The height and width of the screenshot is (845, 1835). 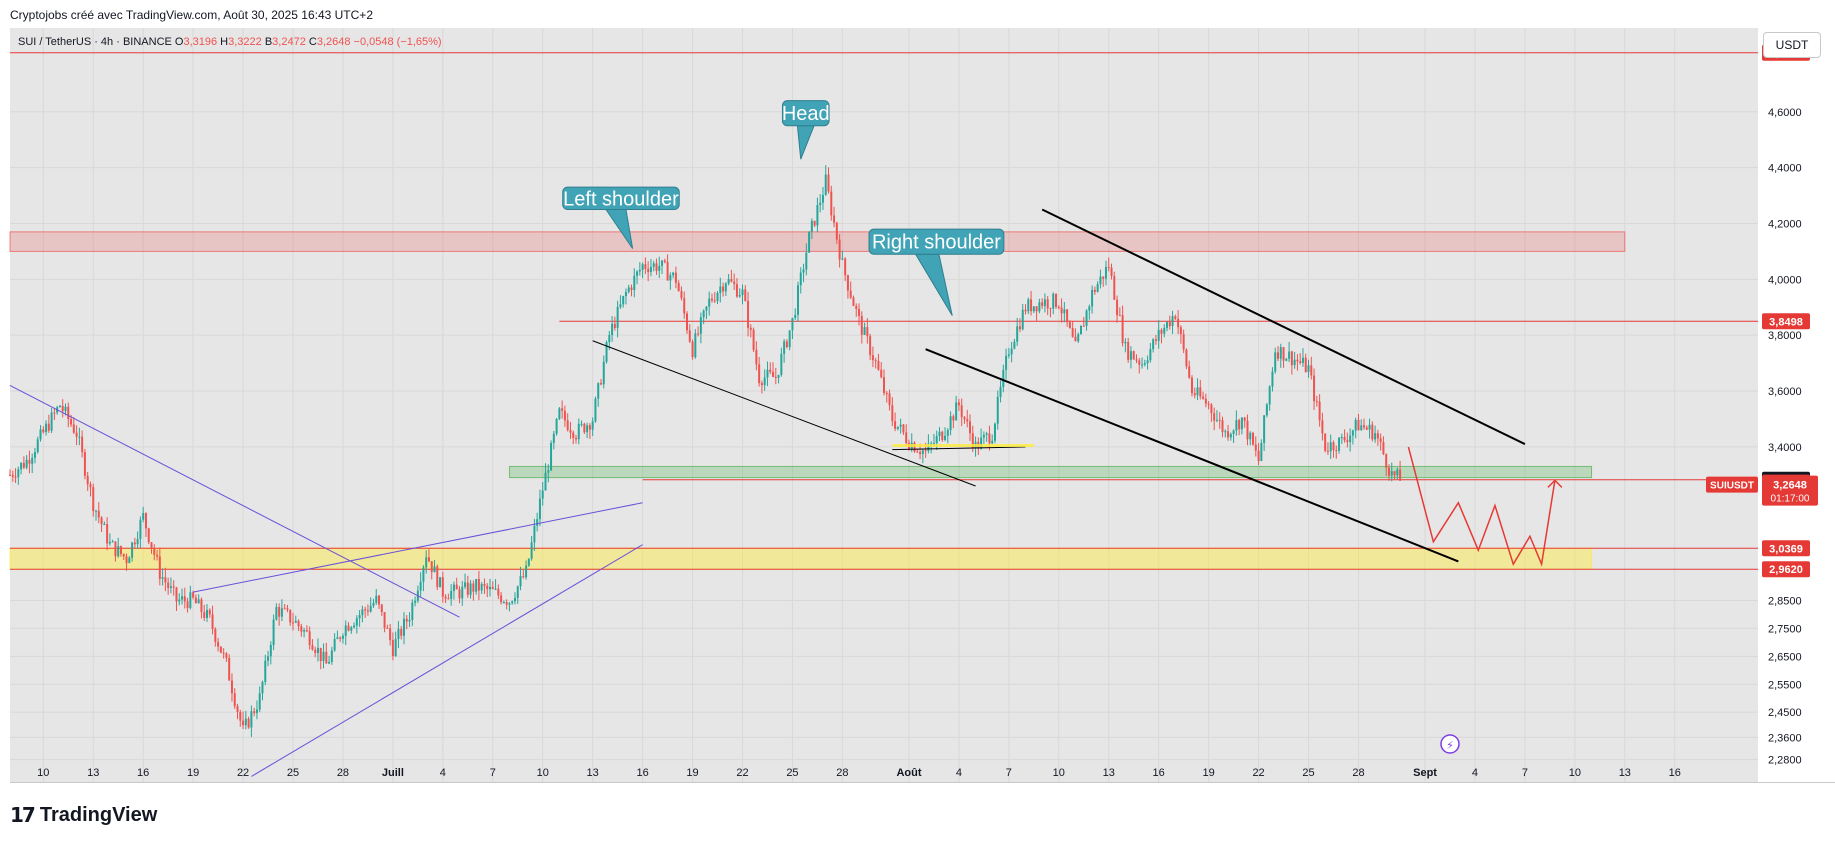 I want to click on tradingview-logo: 17 TradingView, so click(x=83, y=815).